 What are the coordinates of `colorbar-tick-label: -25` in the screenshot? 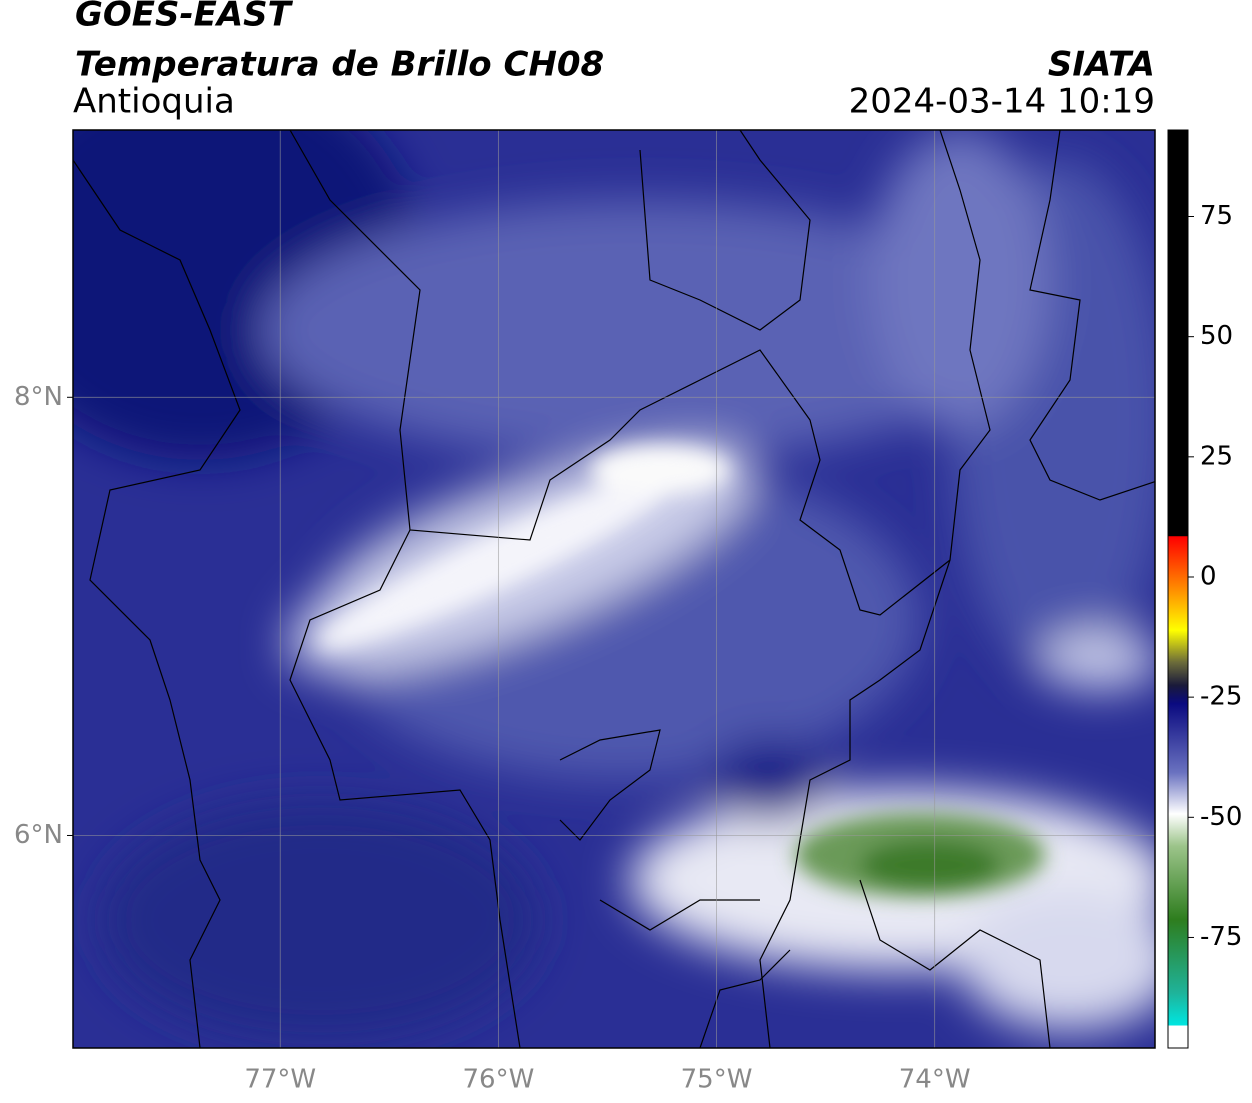 It's located at (1221, 697).